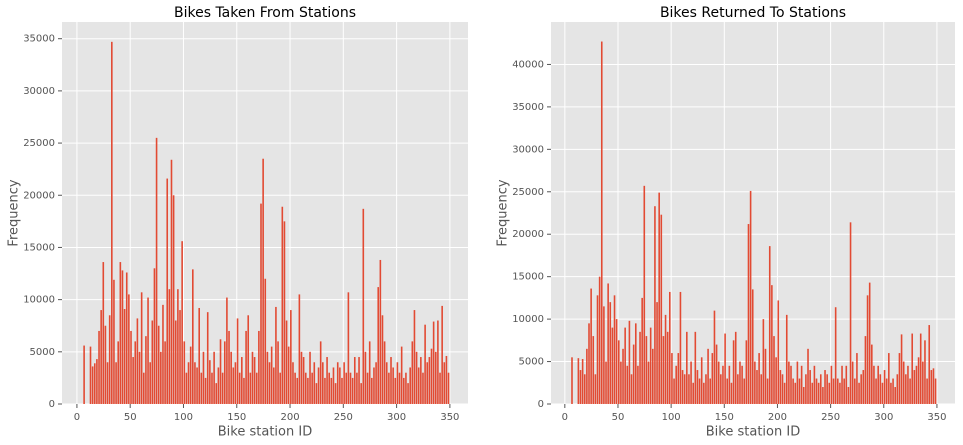  What do you see at coordinates (528, 319) in the screenshot?
I see `y-tick-label: 10000` at bounding box center [528, 319].